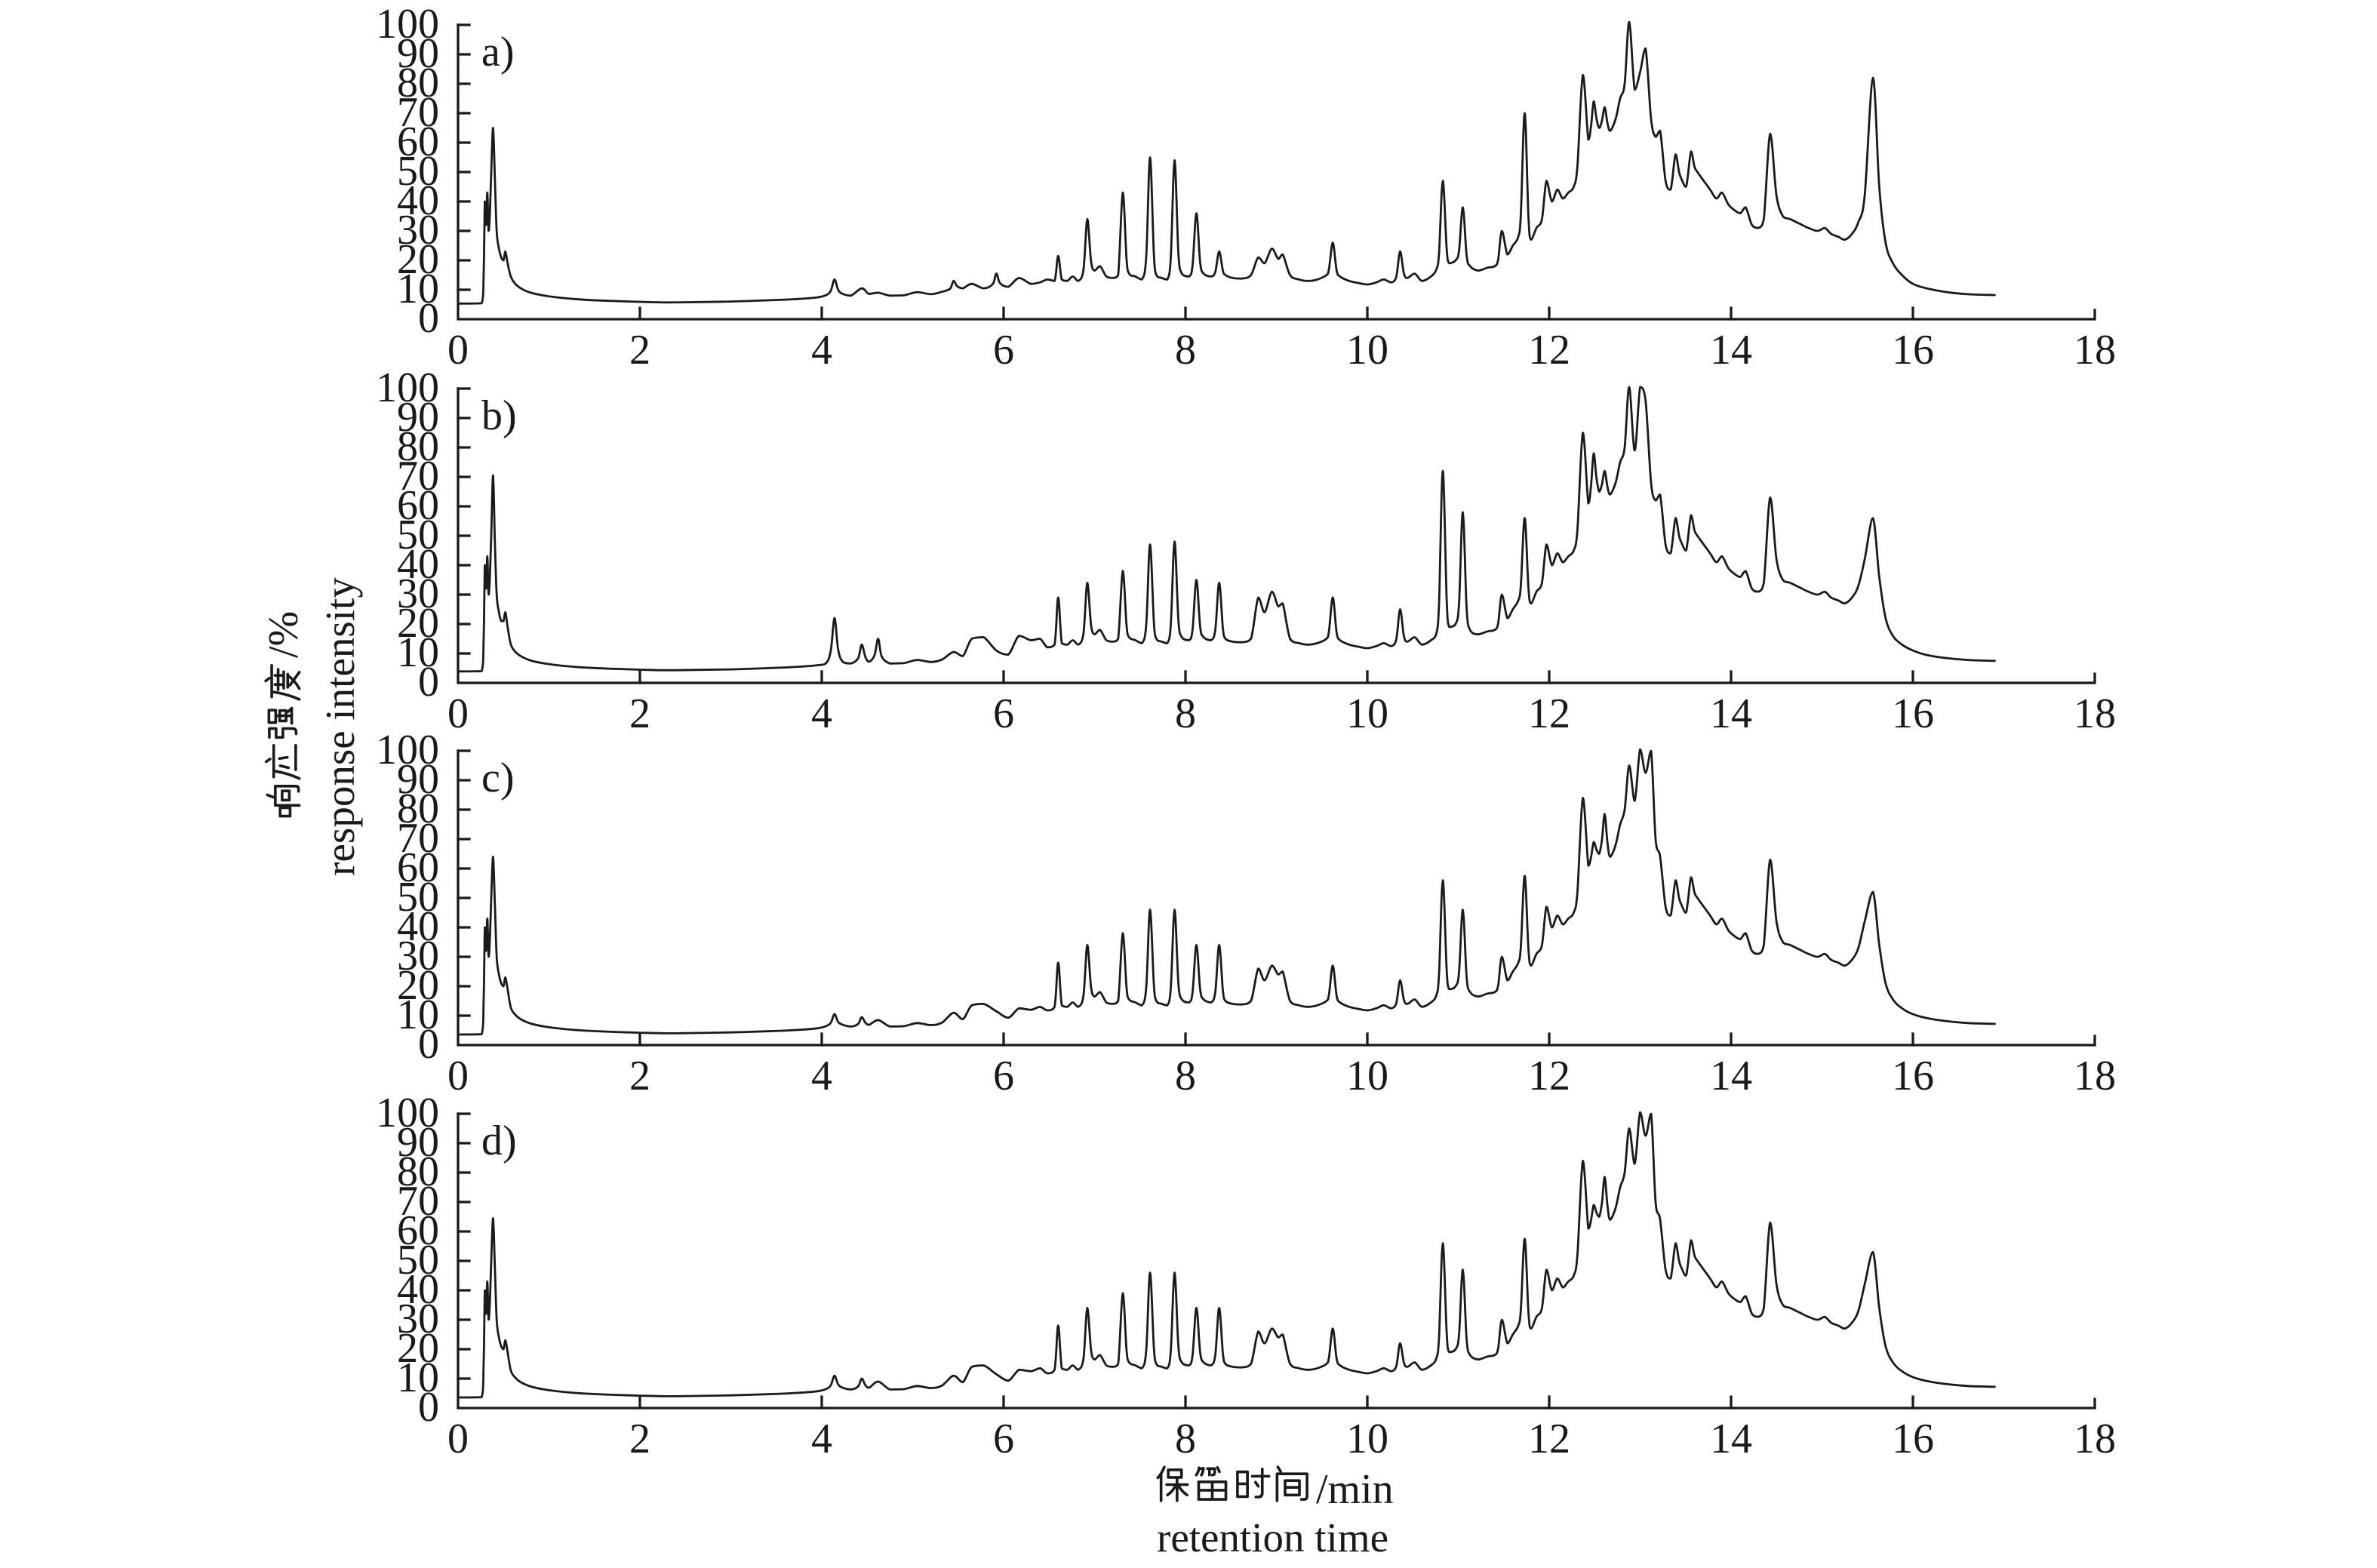 This screenshot has width=2377, height=1568. Describe the element at coordinates (1272, 1537) in the screenshot. I see `svg-text: retention time` at that location.